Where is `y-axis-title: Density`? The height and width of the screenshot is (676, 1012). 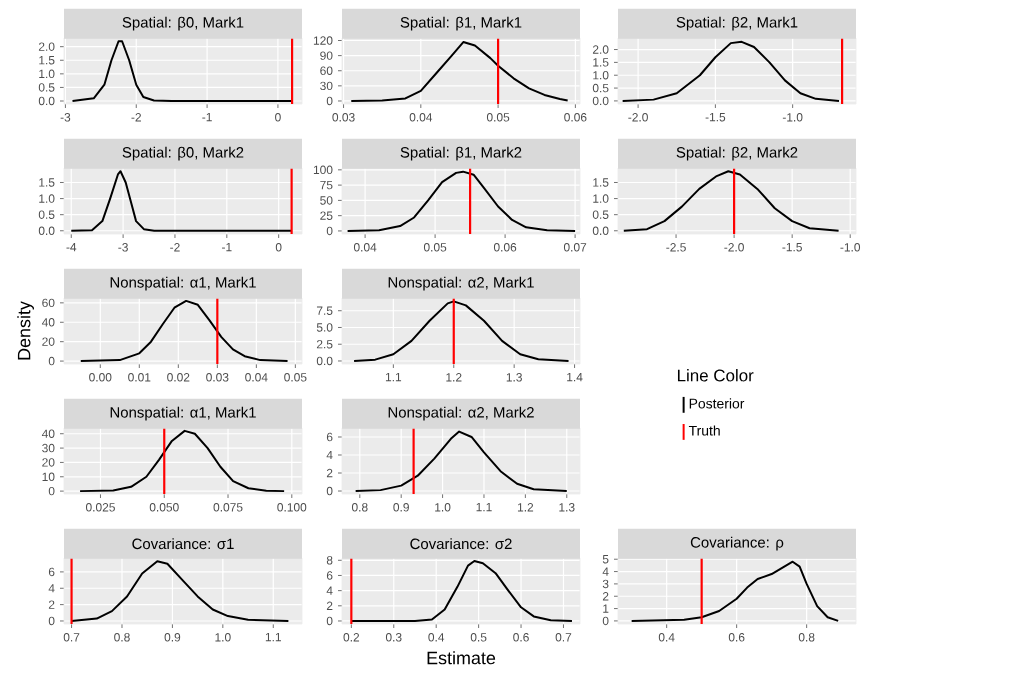 y-axis-title: Density is located at coordinates (25, 330).